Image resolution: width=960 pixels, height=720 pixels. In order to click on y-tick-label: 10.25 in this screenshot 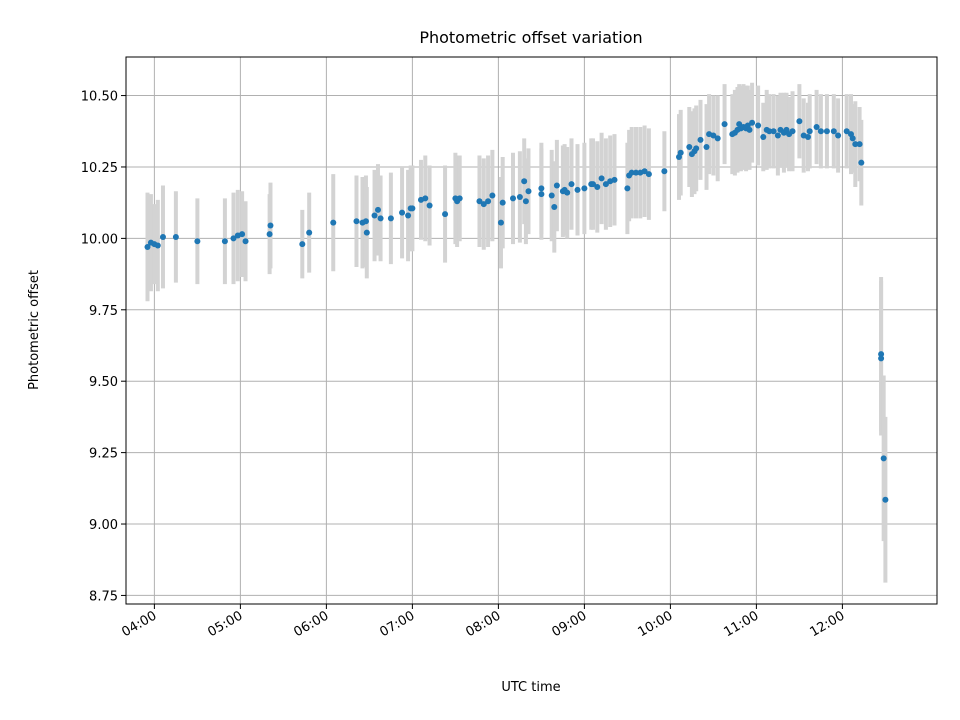, I will do `click(99, 168)`.